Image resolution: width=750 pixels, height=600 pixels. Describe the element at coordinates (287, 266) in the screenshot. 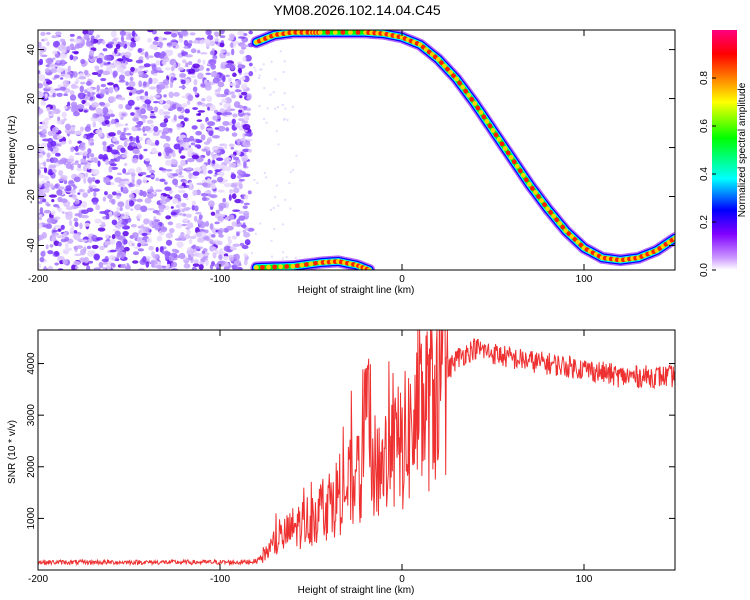

I see `wrapped-track-core` at that location.